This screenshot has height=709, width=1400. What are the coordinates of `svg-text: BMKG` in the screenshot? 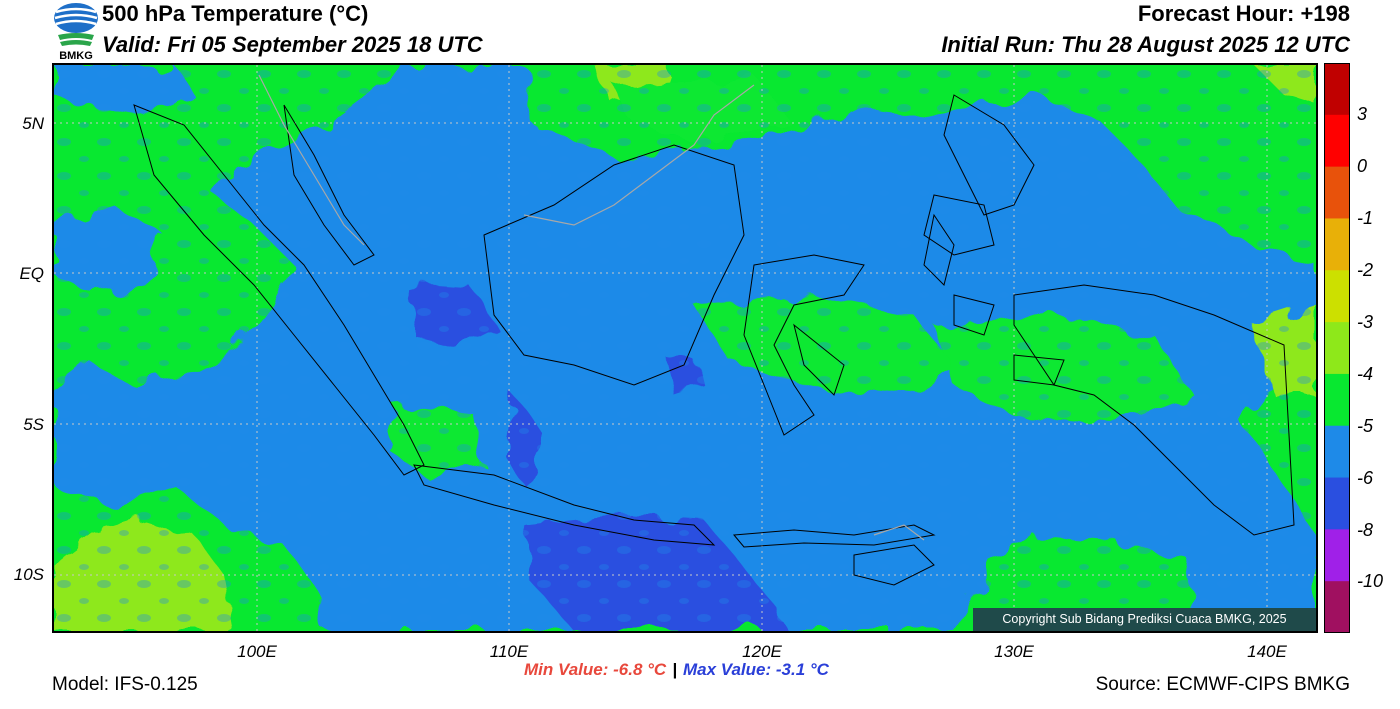 It's located at (76, 55).